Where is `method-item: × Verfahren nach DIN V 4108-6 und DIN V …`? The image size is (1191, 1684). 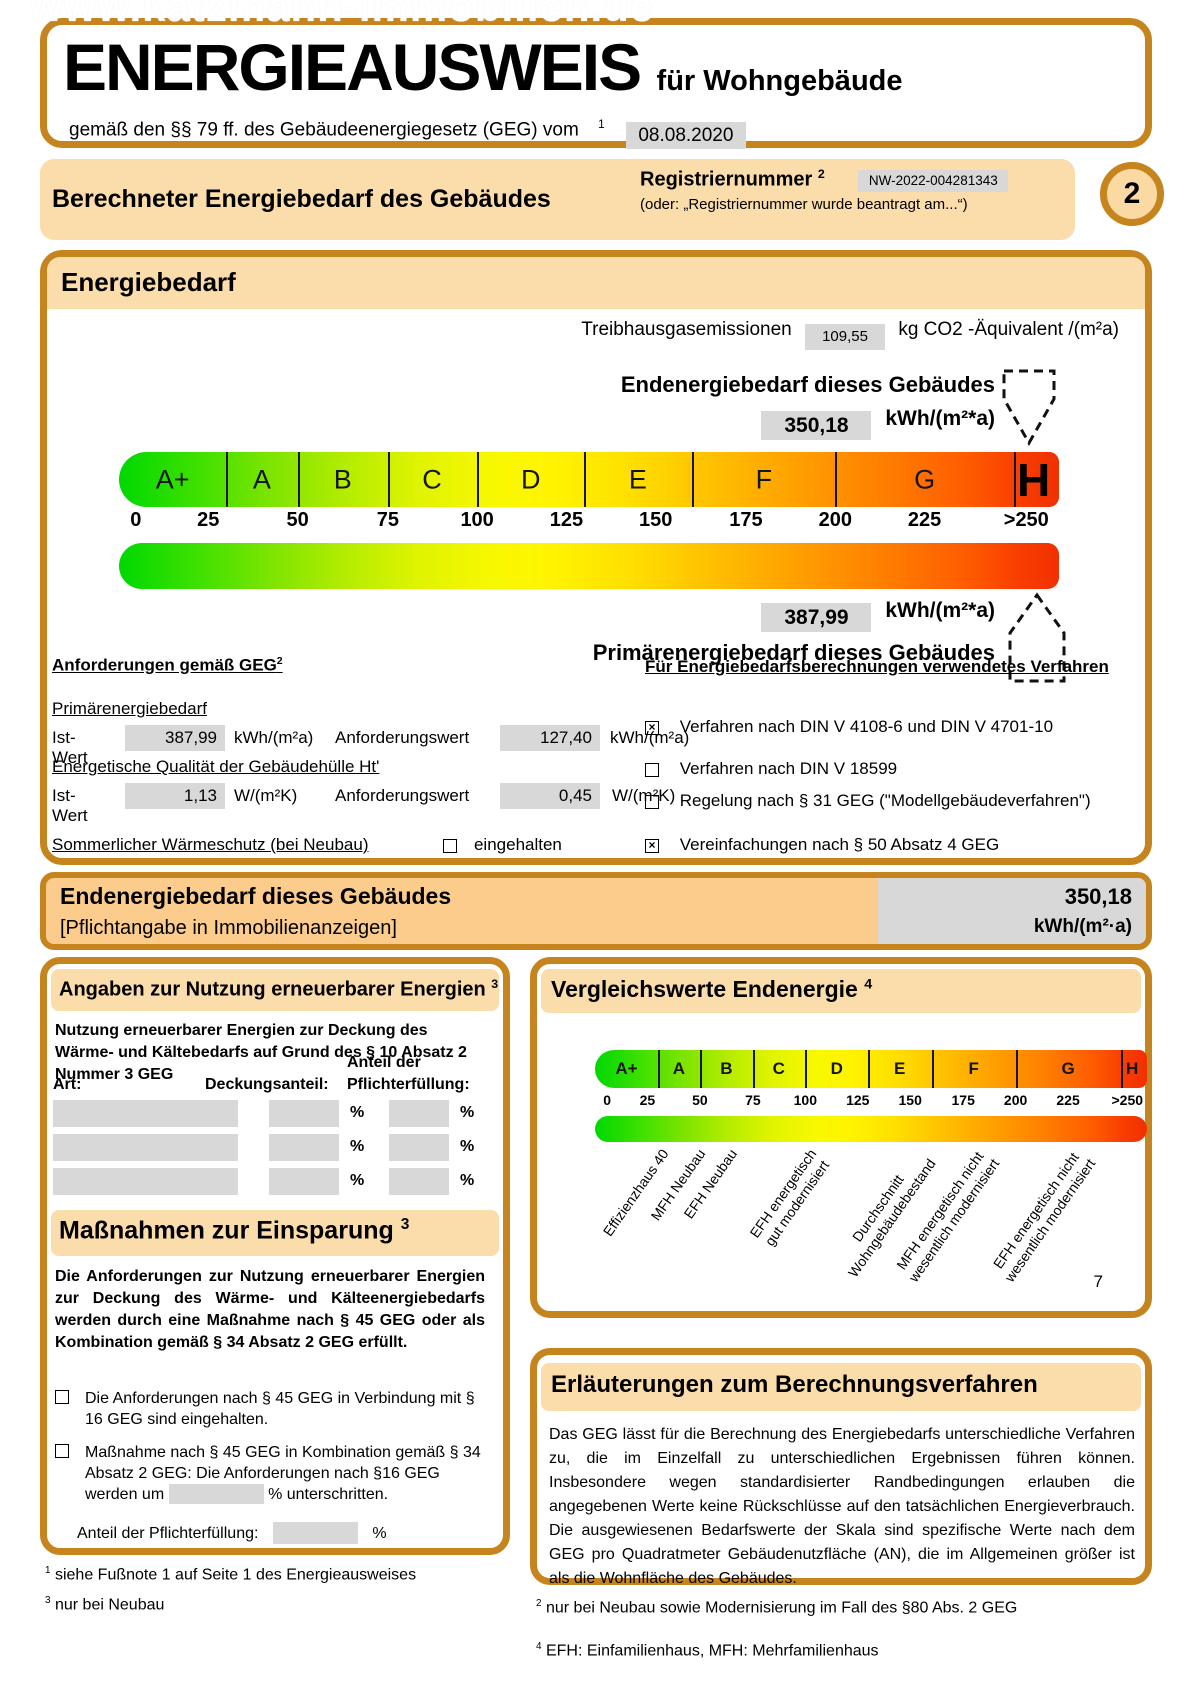
method-item: × Verfahren nach DIN V 4108-6 und DIN V … is located at coordinates (849, 727).